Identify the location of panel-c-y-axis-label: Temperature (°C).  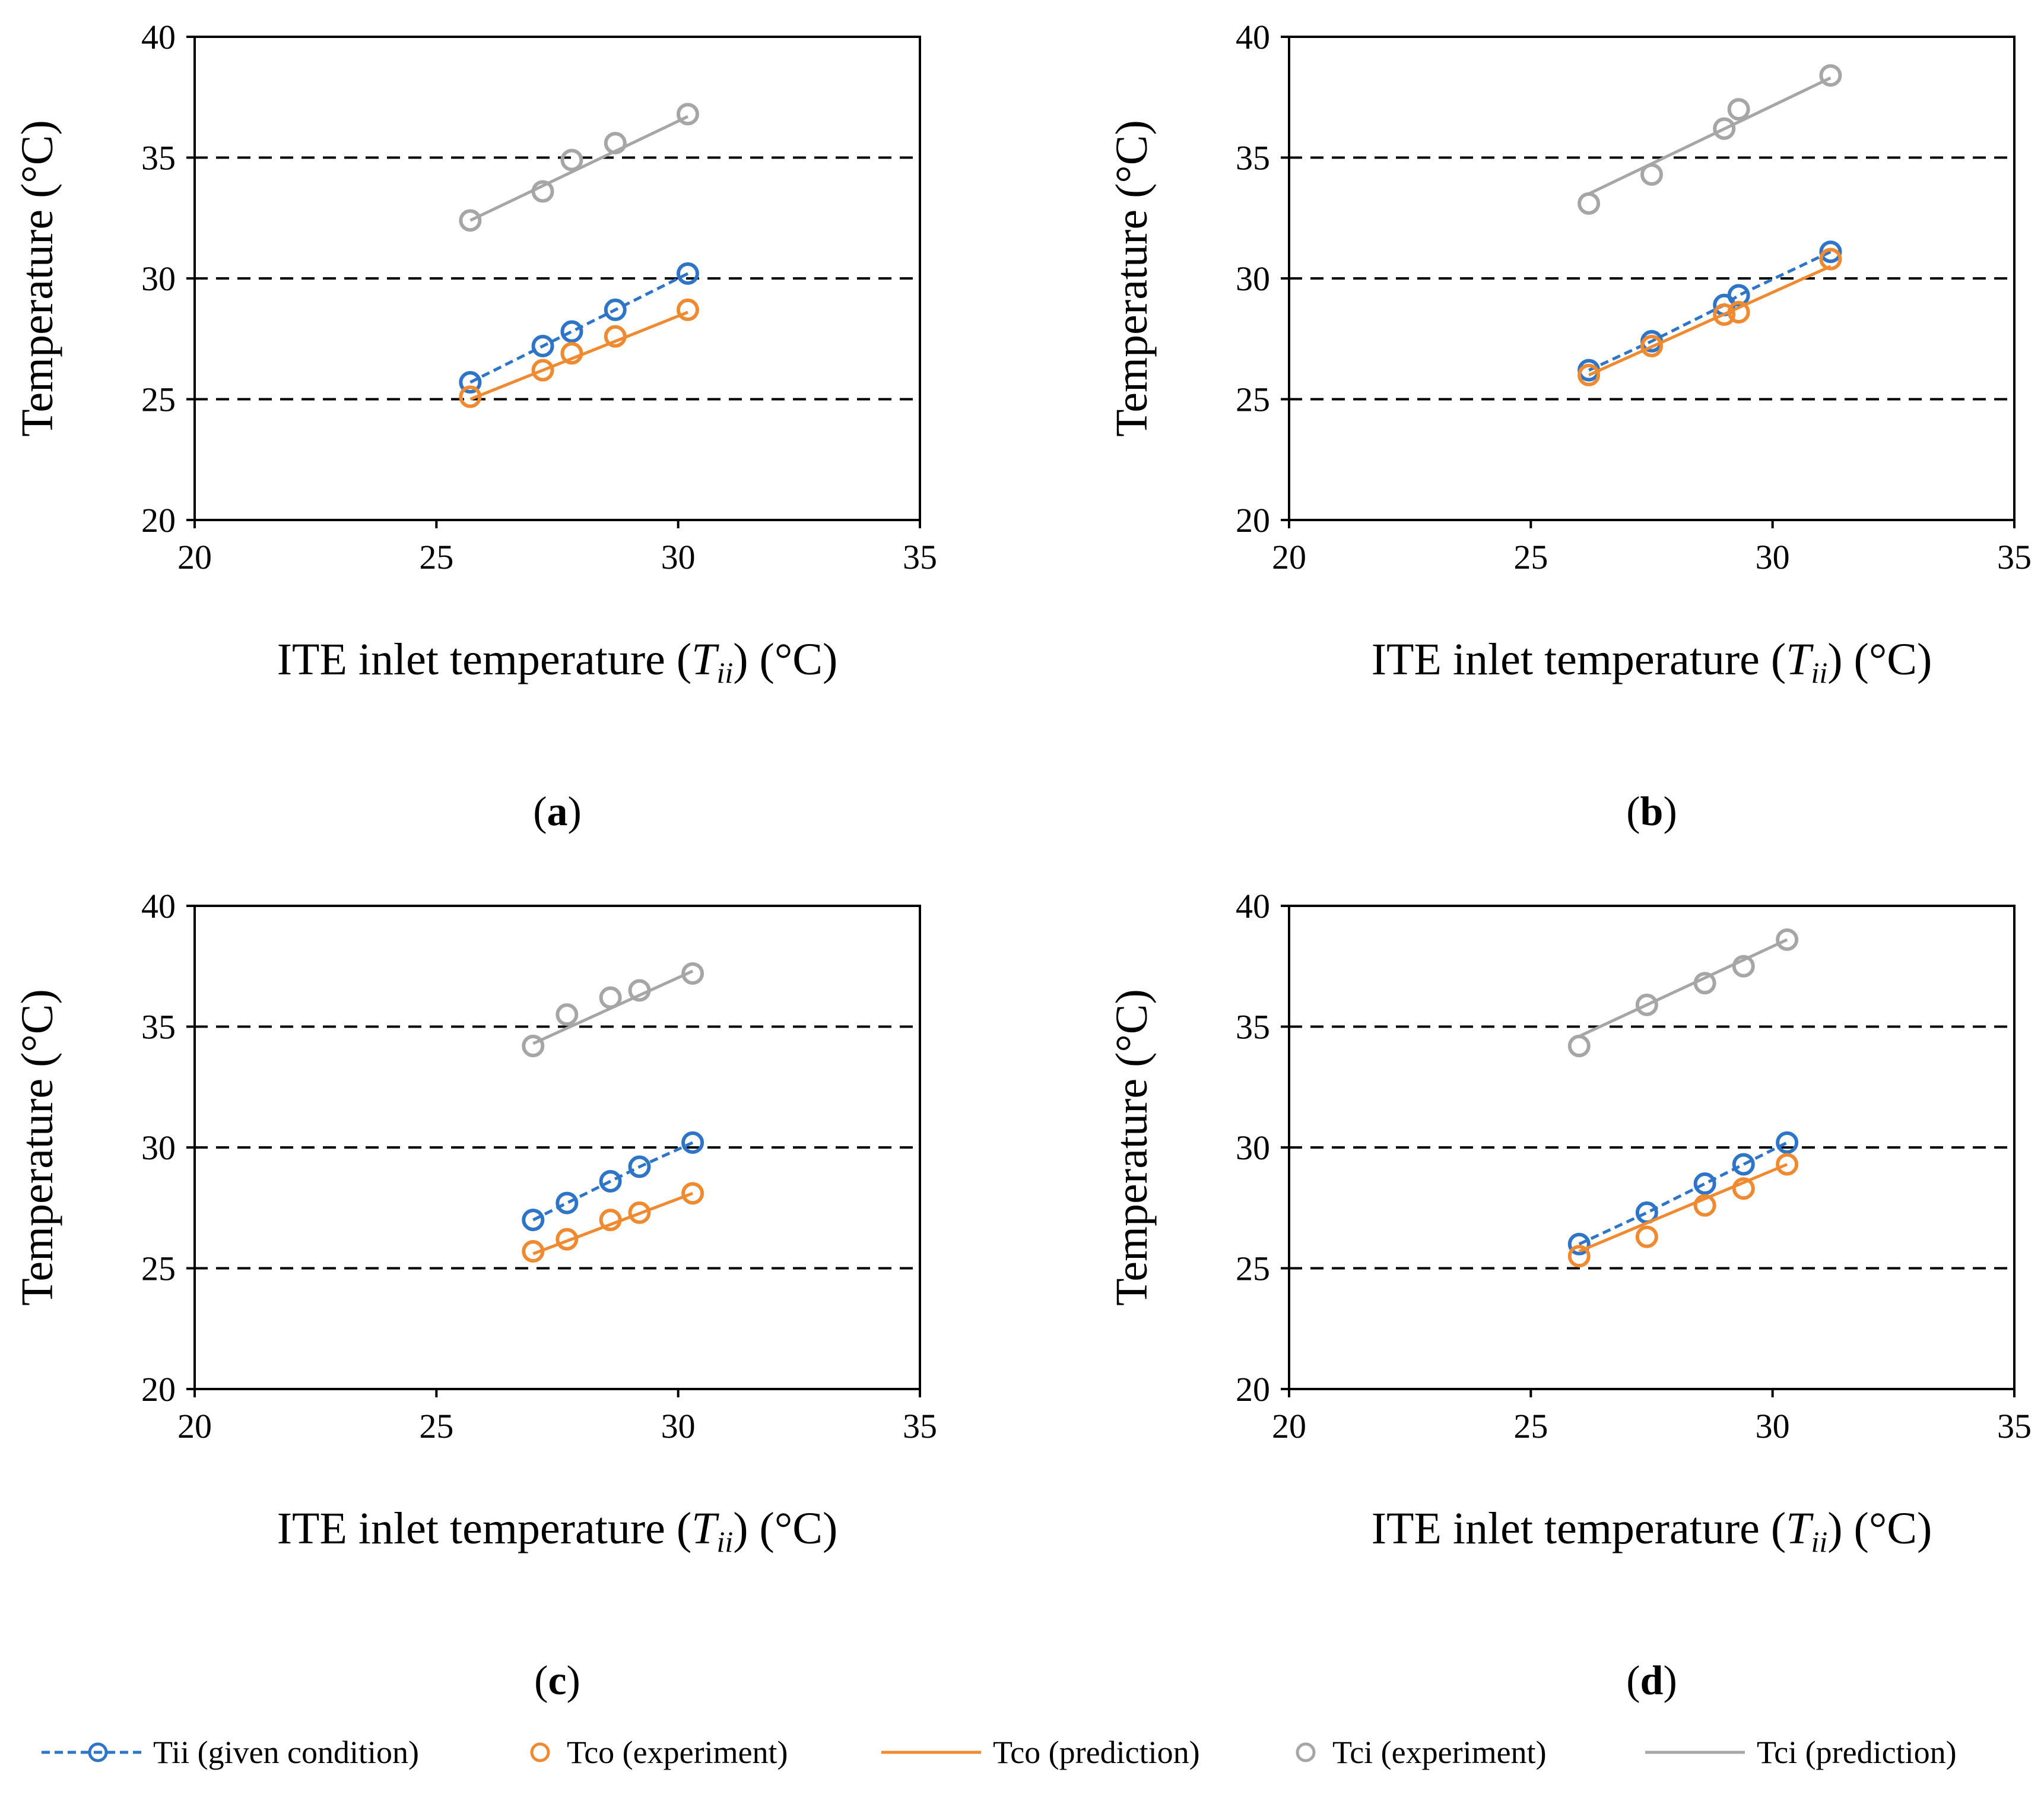
(37, 1147).